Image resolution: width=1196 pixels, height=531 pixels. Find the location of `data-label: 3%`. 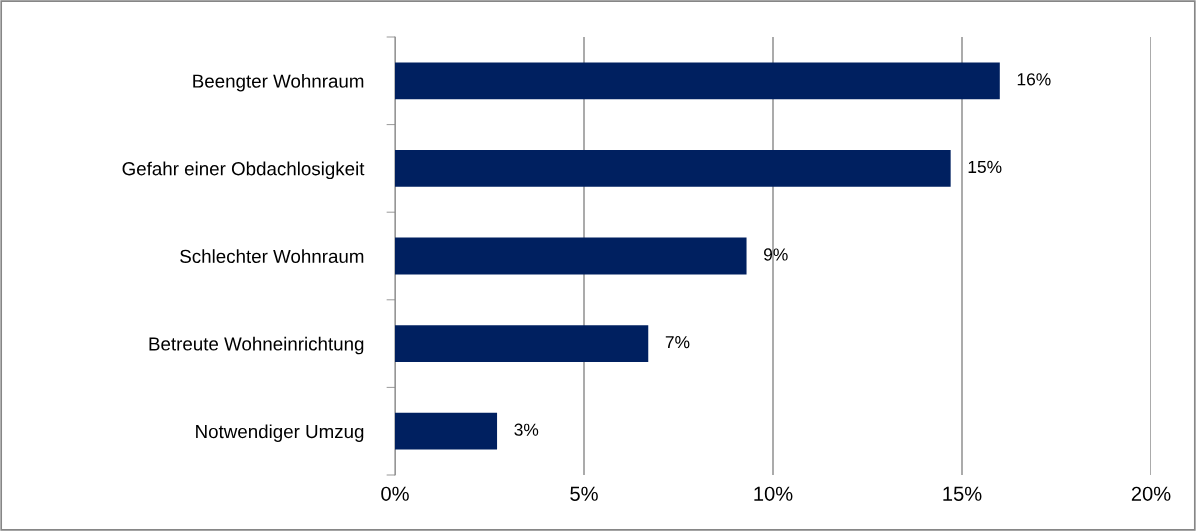

data-label: 3% is located at coordinates (526, 429).